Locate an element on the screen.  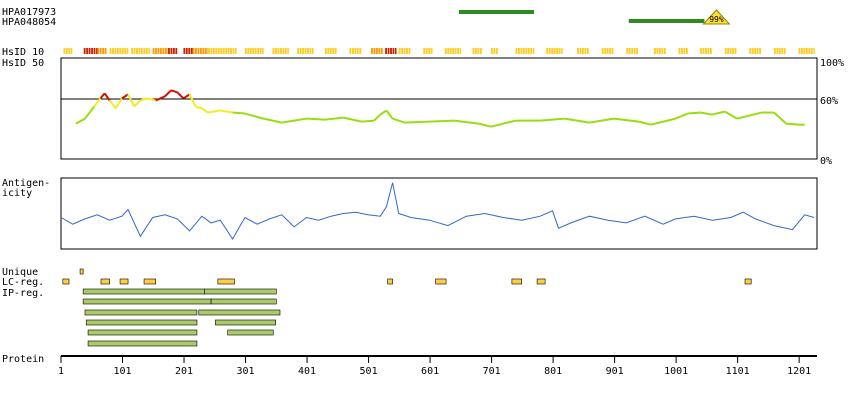
antibody-bars: 99% is located at coordinates (594, 17).